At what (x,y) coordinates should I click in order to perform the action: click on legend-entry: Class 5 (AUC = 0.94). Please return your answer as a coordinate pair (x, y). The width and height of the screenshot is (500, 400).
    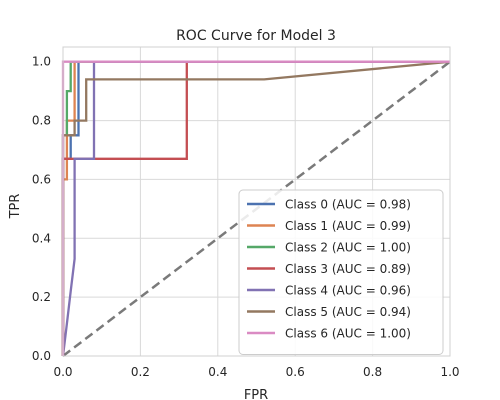
    Looking at the image, I should click on (348, 312).